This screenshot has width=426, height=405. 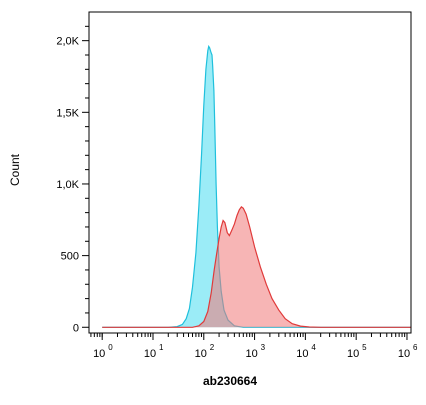 I want to click on y-axis: 0 500 1,0K 1,5K 2,0K, so click(x=72, y=179).